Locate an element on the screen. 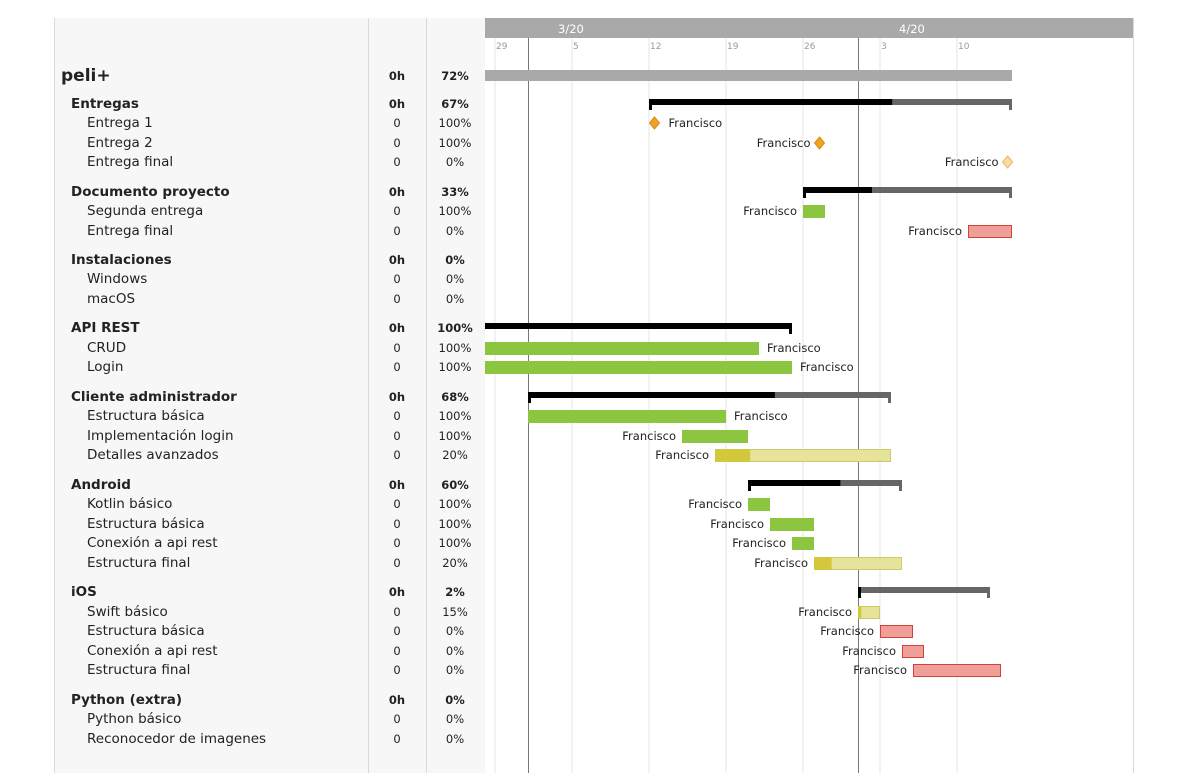  group-row: Entregas 0h 67% is located at coordinates (270, 104).